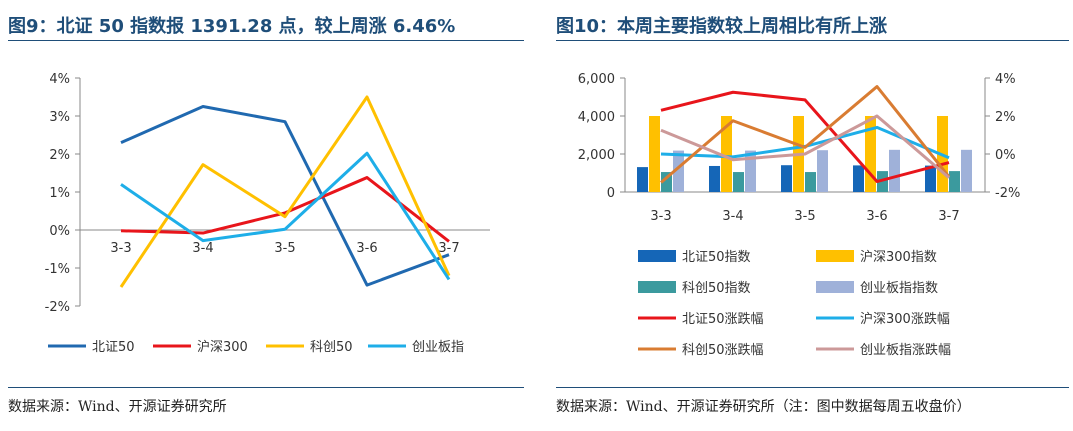  I want to click on legend-label: 北证50涨跌幅, so click(723, 319).